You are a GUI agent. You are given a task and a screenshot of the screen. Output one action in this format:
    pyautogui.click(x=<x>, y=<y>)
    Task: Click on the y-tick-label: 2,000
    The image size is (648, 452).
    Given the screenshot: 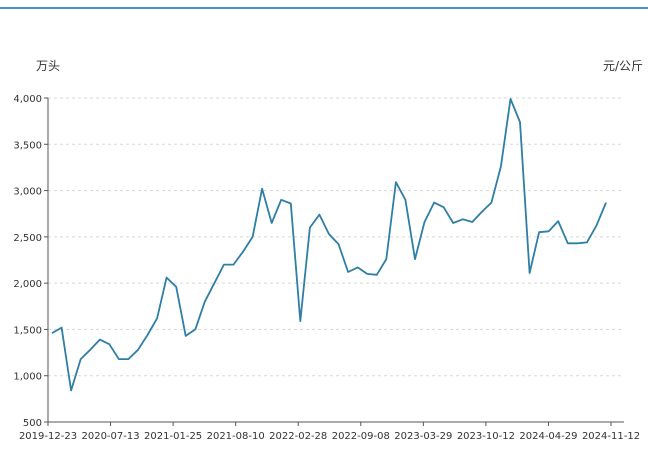 What is the action you would take?
    pyautogui.click(x=27, y=284)
    